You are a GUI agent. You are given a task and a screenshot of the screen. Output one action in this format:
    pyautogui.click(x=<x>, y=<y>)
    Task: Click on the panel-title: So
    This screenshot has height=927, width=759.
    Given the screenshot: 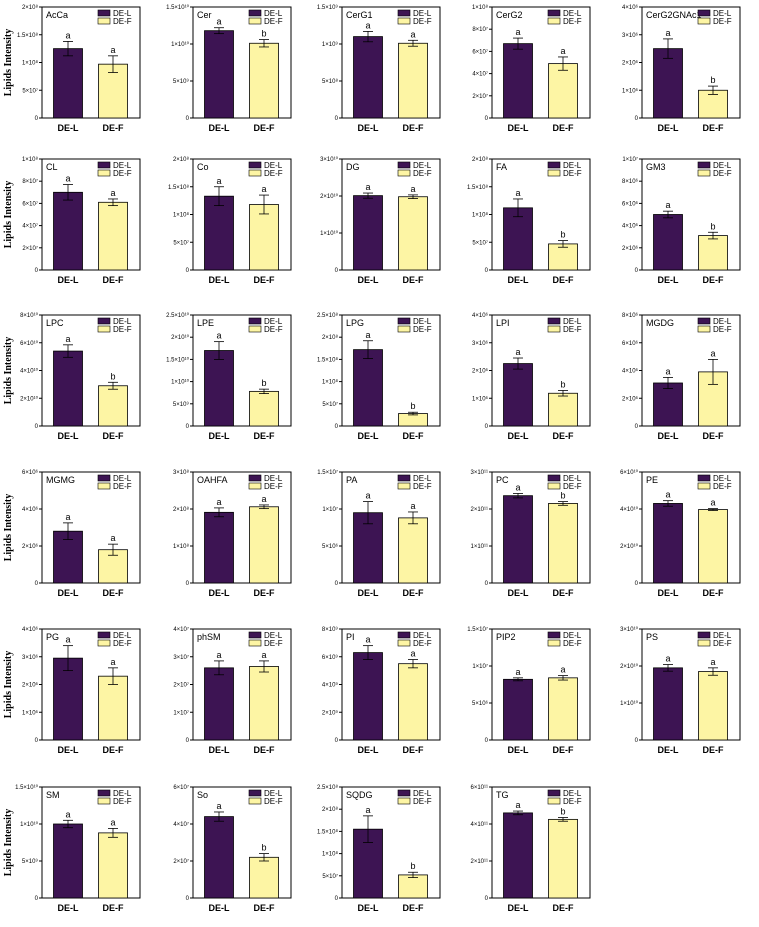 What is the action you would take?
    pyautogui.click(x=202, y=795)
    